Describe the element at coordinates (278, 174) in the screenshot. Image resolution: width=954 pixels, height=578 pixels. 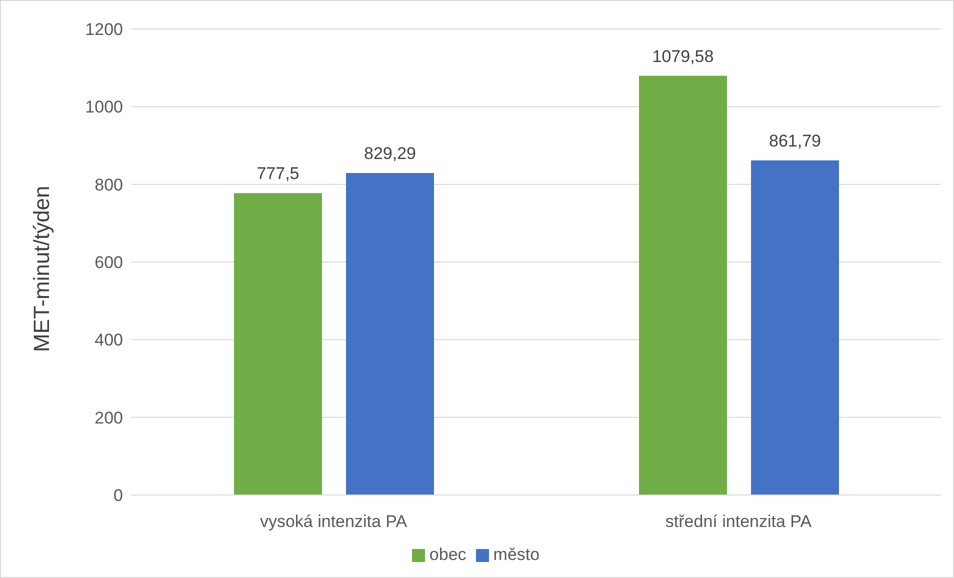
I see `data-label: 777,5` at that location.